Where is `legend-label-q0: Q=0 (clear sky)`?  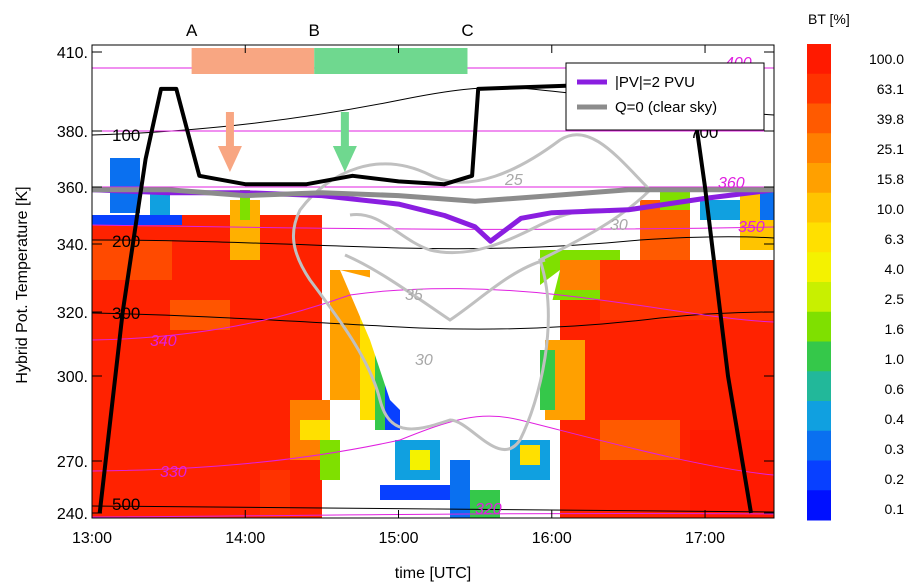
legend-label-q0: Q=0 (clear sky) is located at coordinates (666, 107).